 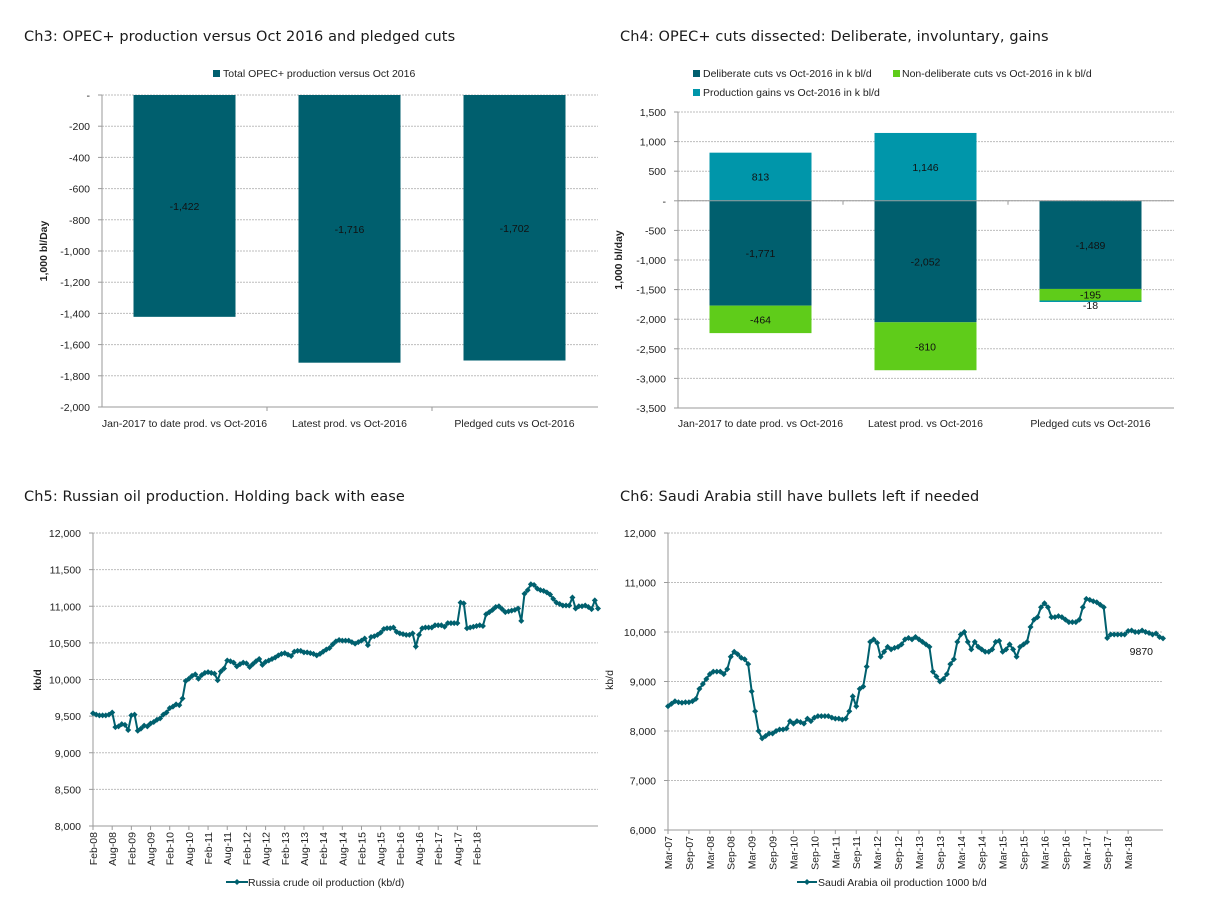 What do you see at coordinates (401, 848) in the screenshot?
I see `x-tick-label: Feb-16` at bounding box center [401, 848].